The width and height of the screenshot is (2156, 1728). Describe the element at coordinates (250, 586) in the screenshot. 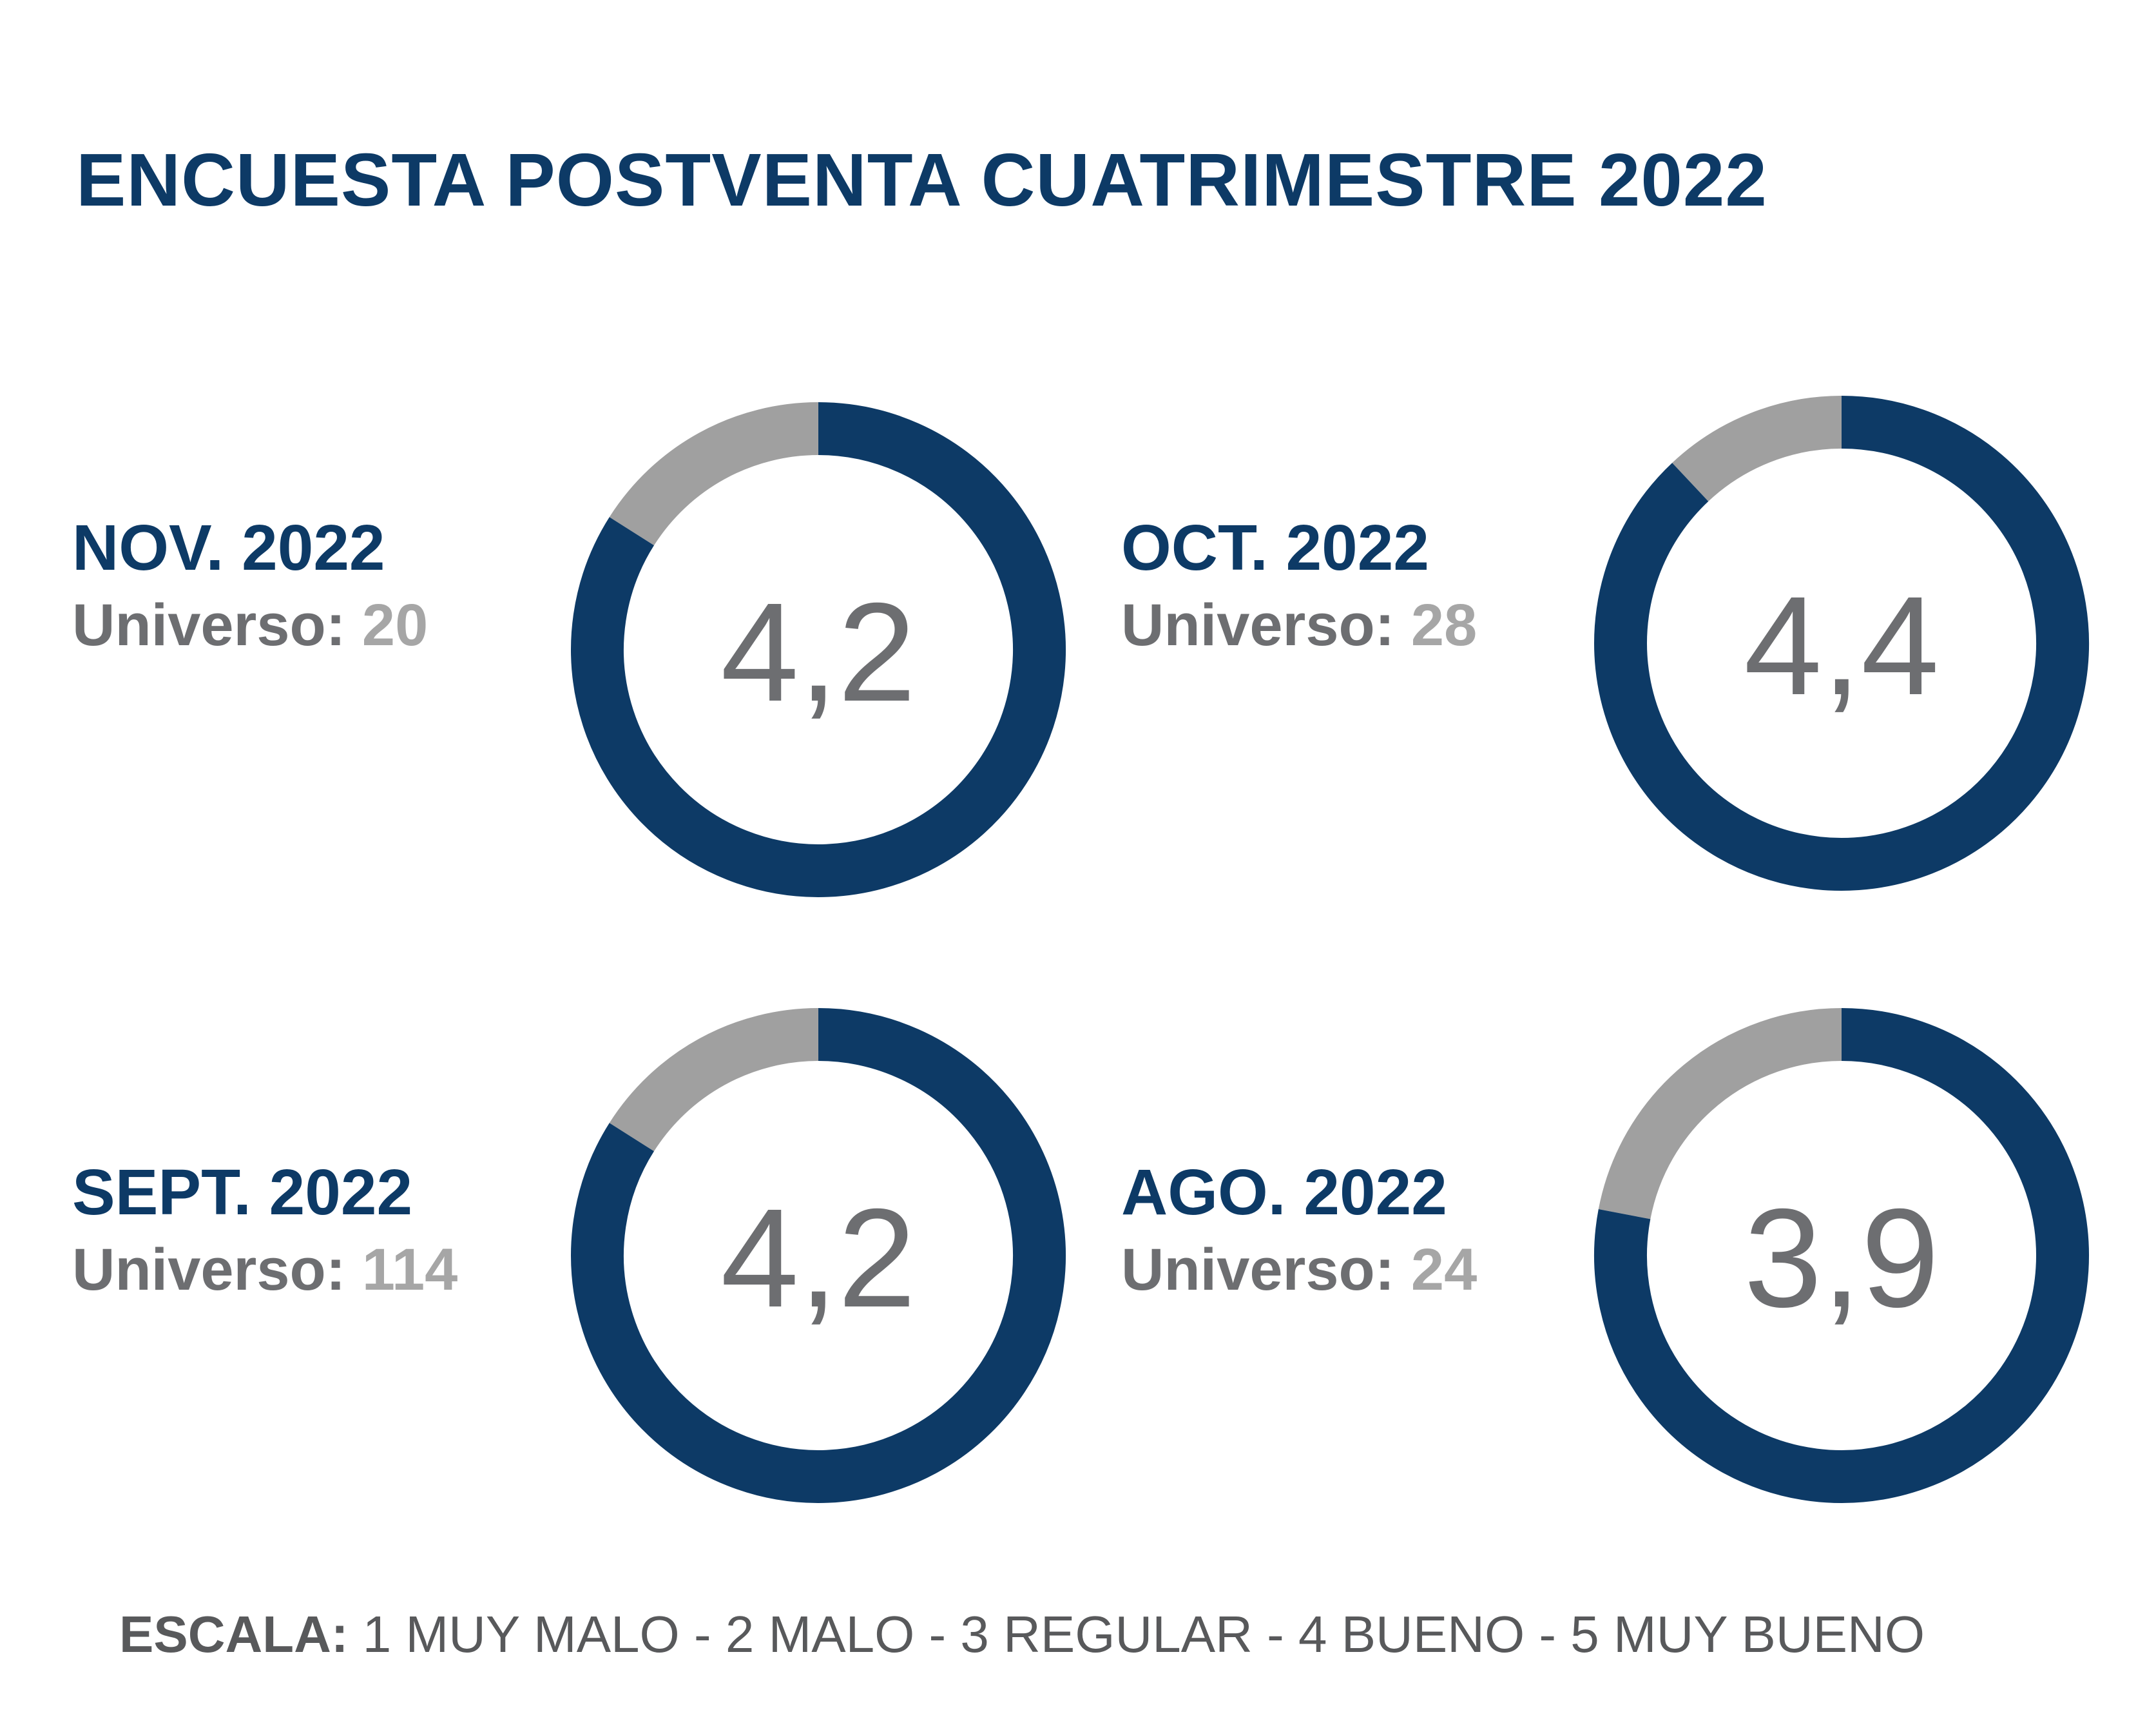

I see `panel-nov-label: NOV. 2022 Universo: 20` at that location.